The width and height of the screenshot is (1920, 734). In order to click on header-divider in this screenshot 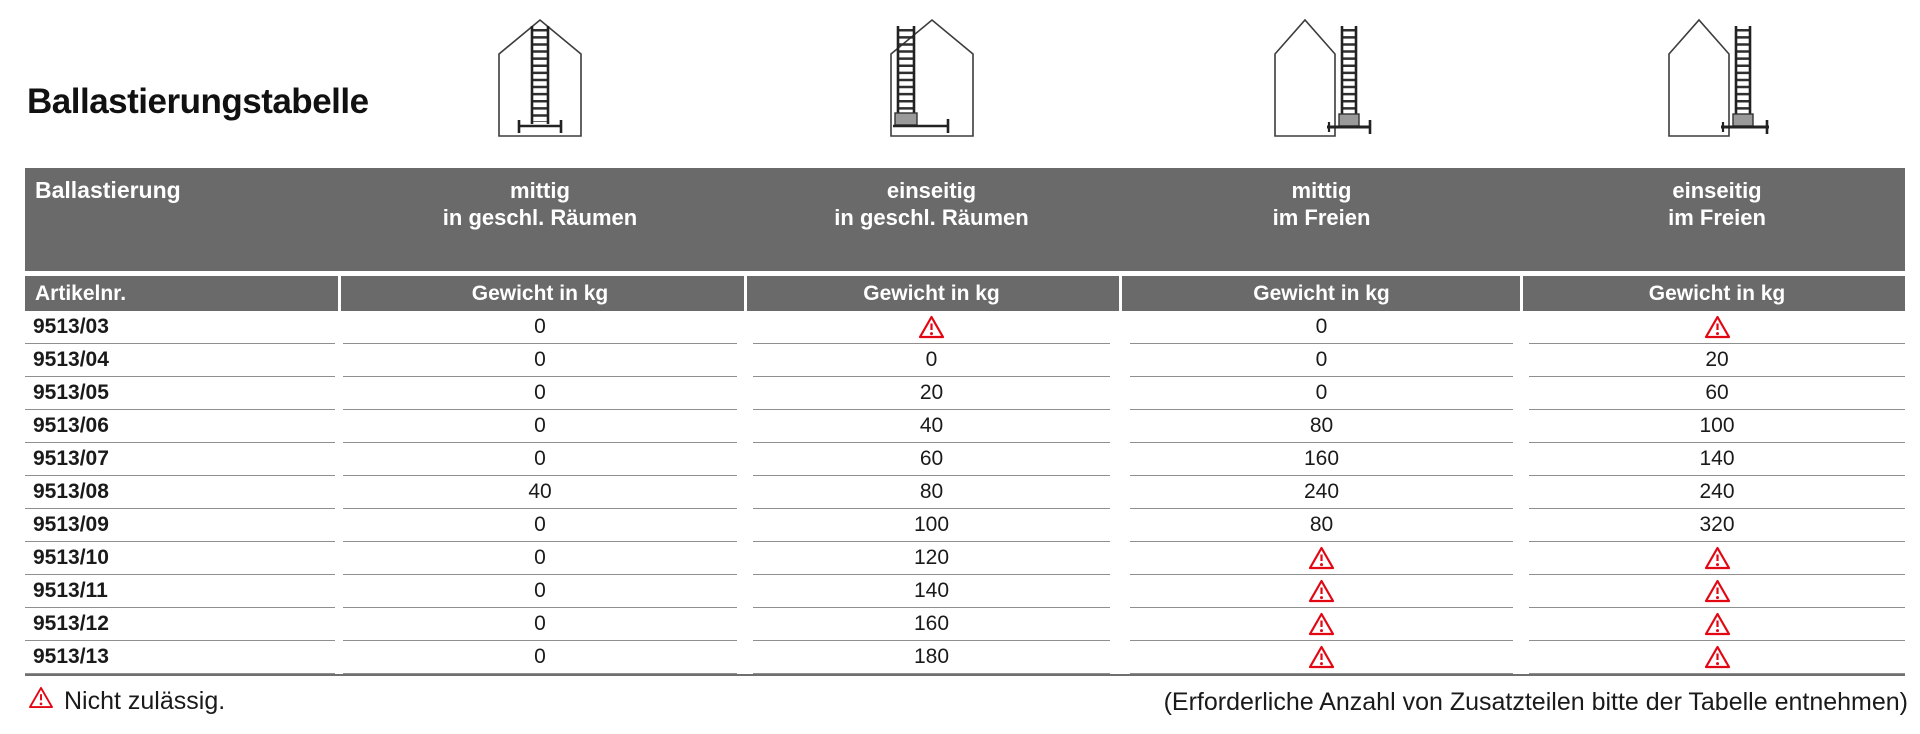, I will do `click(965, 273)`.